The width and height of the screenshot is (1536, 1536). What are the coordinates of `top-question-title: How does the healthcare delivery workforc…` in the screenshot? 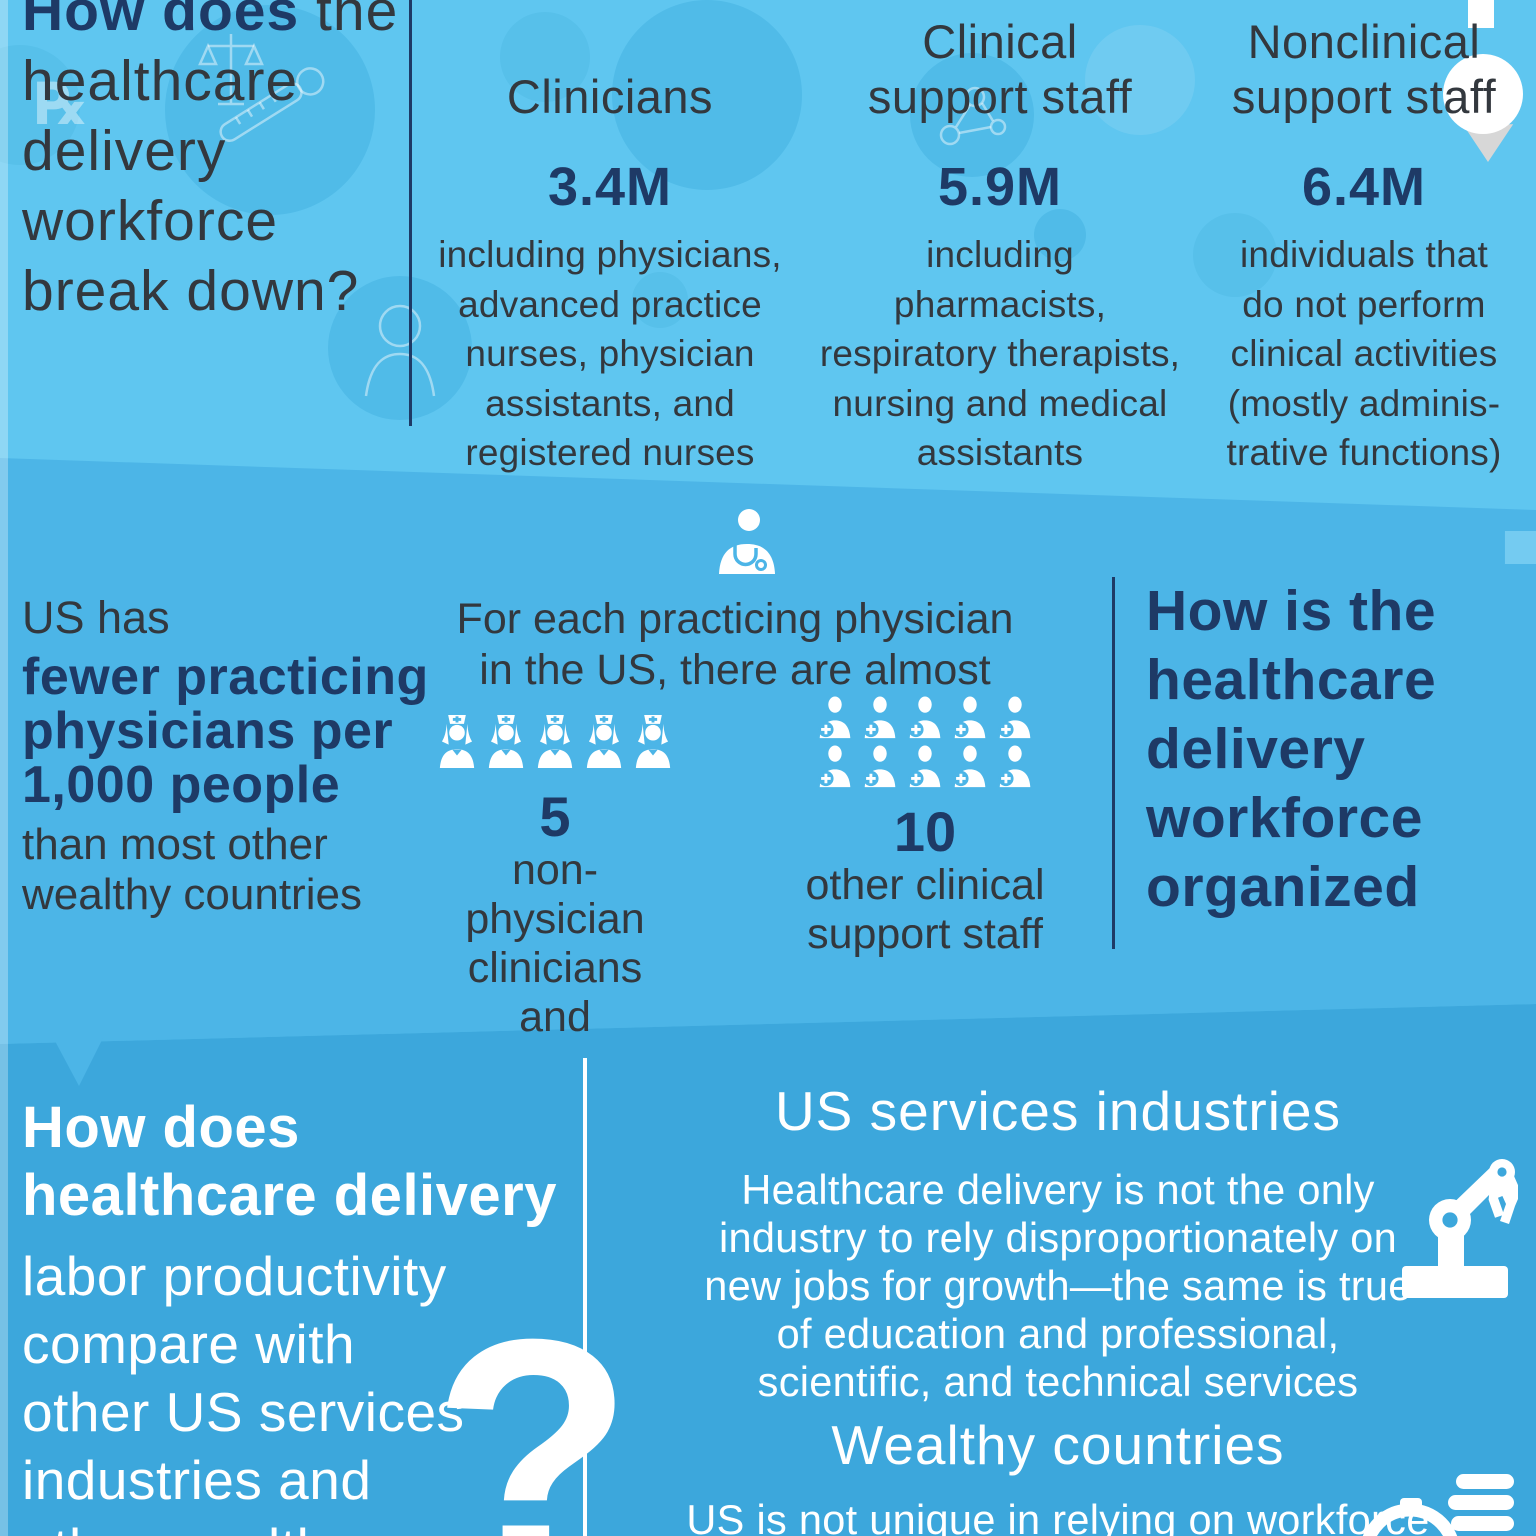 It's located at (222, 163).